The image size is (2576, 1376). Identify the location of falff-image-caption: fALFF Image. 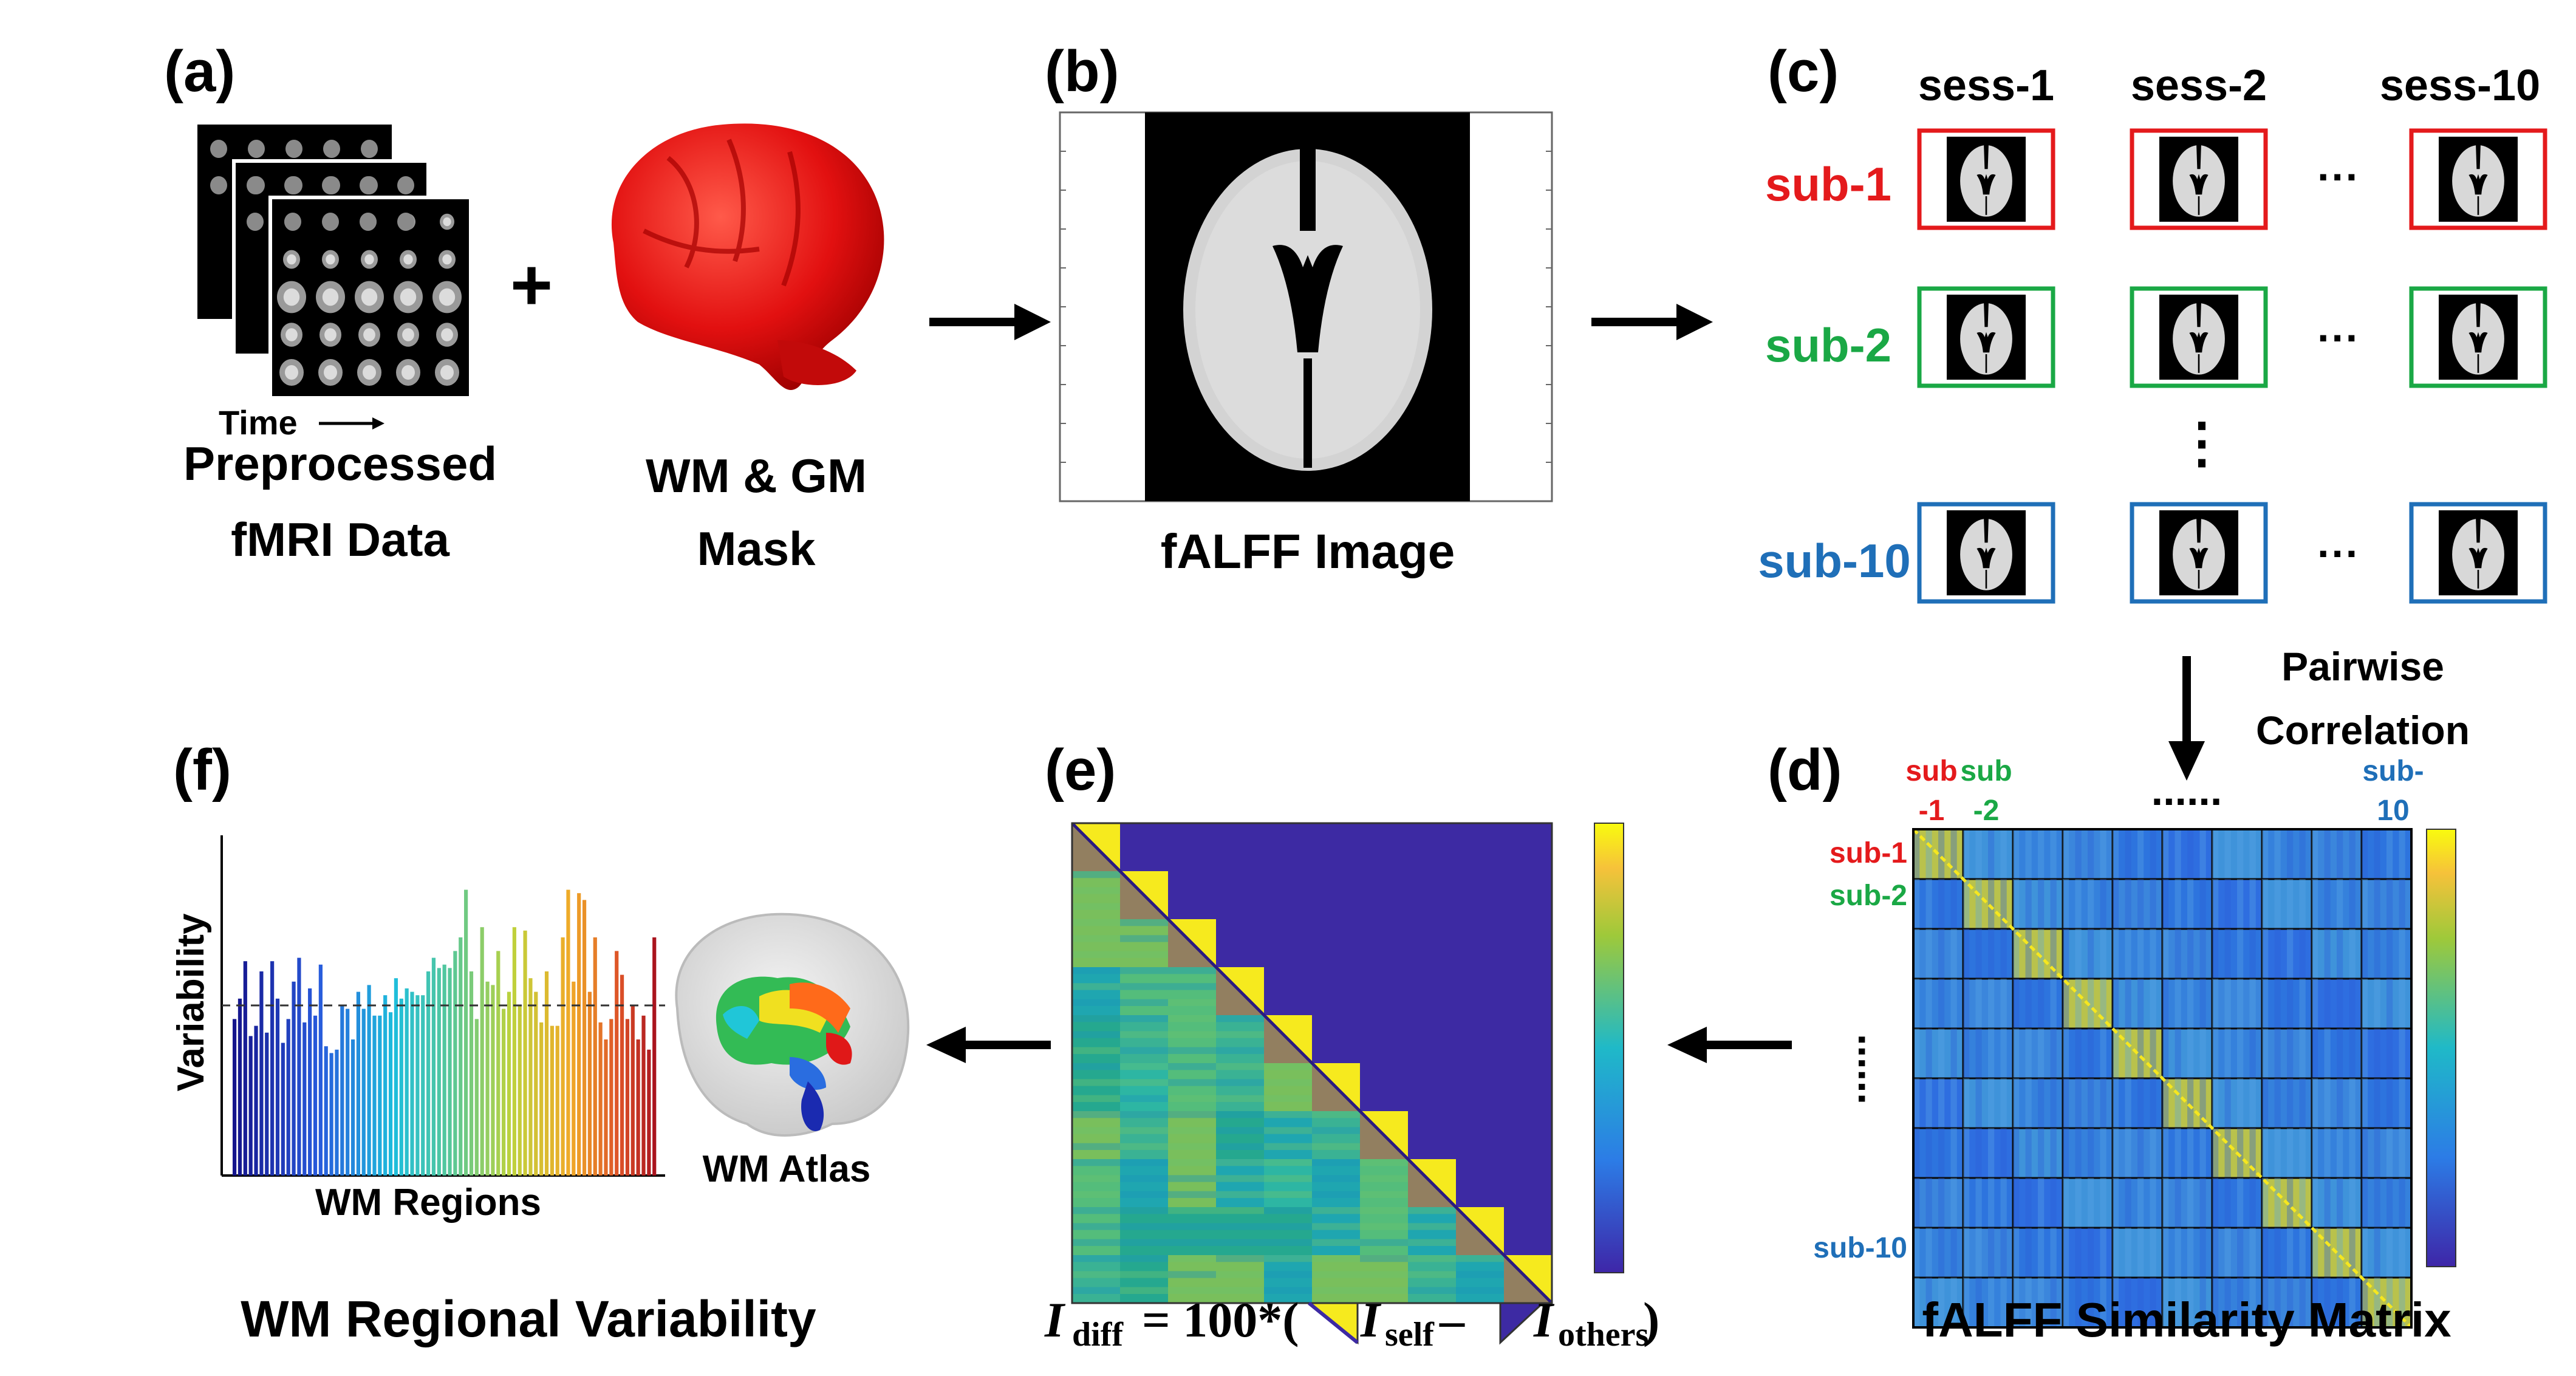
(1308, 551).